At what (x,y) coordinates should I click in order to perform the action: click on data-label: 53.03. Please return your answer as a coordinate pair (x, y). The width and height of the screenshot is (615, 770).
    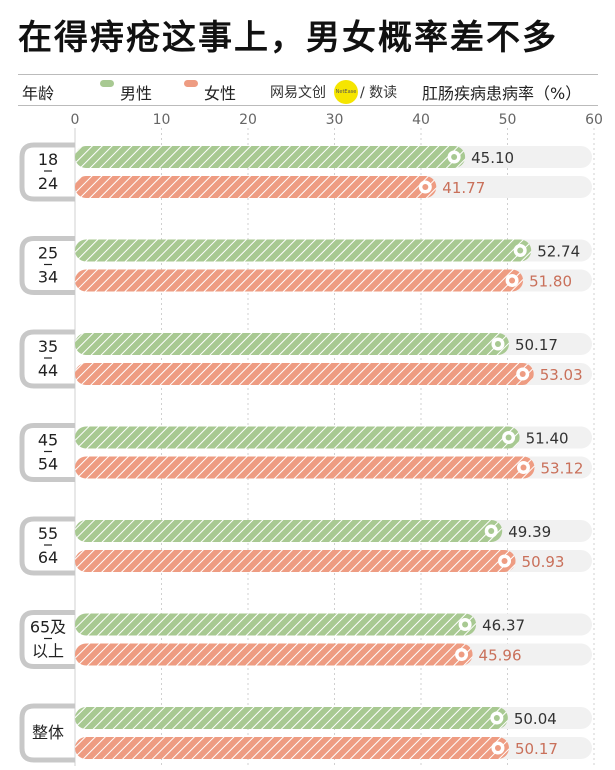
    Looking at the image, I should click on (561, 375).